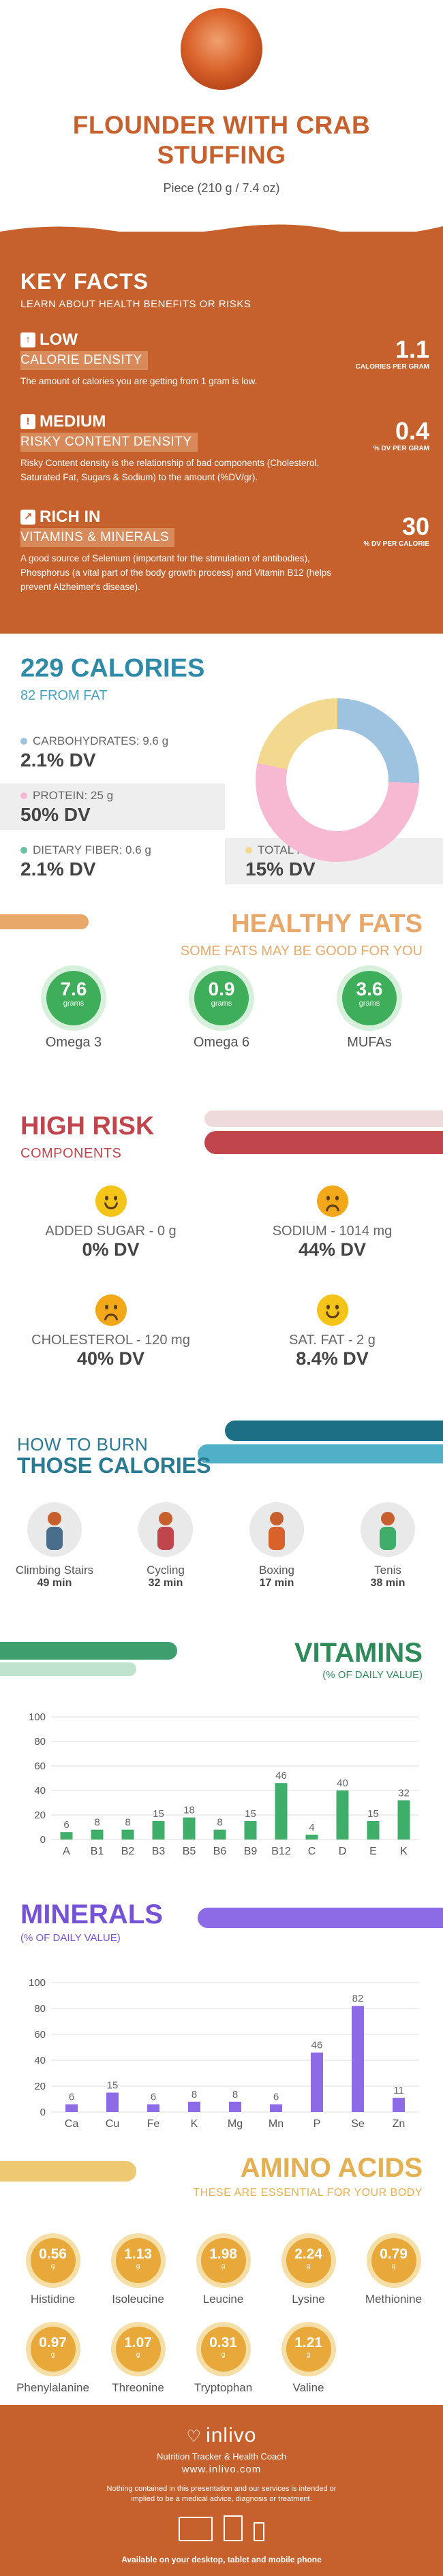 This screenshot has width=443, height=2576. What do you see at coordinates (73, 796) in the screenshot?
I see `nutrient-label: PROTEIN: 25 g` at bounding box center [73, 796].